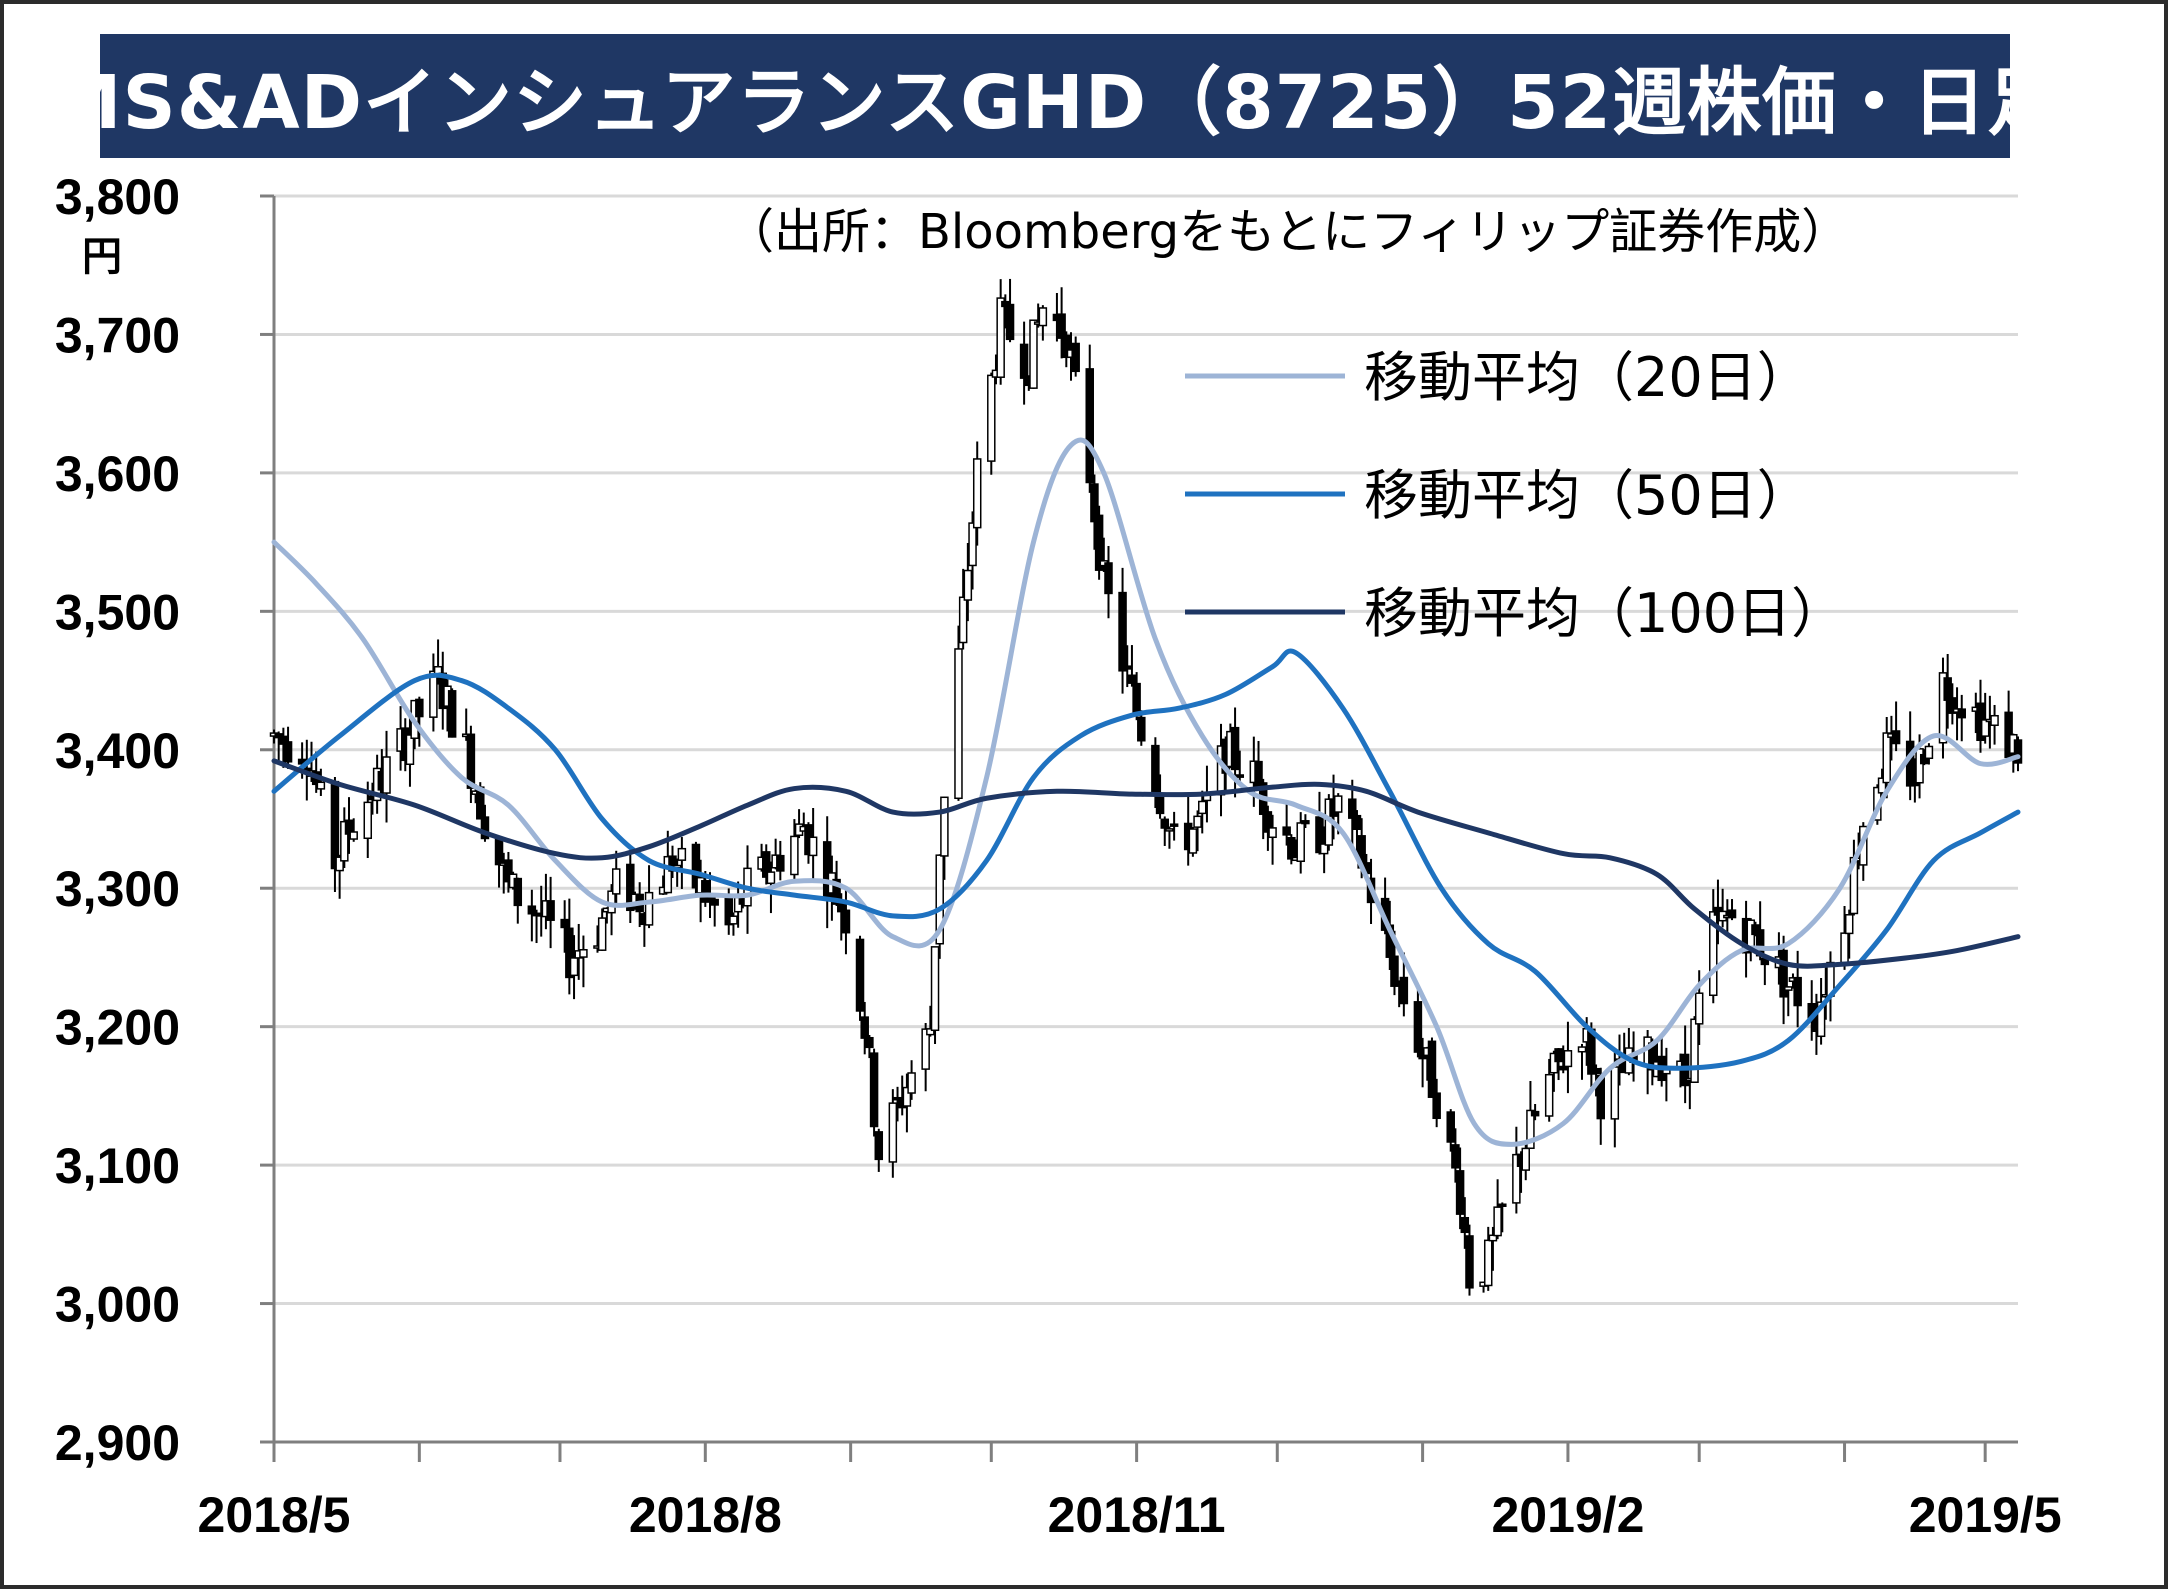 This screenshot has height=1589, width=2168. I want to click on y-tick-label-3100: 3,100, so click(117, 1166).